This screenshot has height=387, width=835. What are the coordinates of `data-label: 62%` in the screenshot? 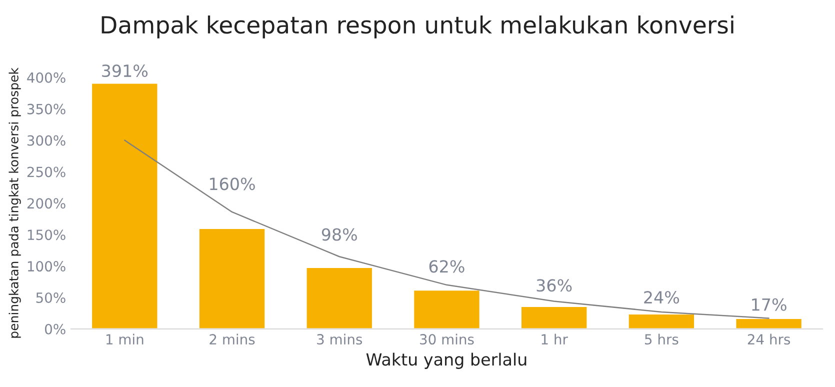 It's located at (446, 266).